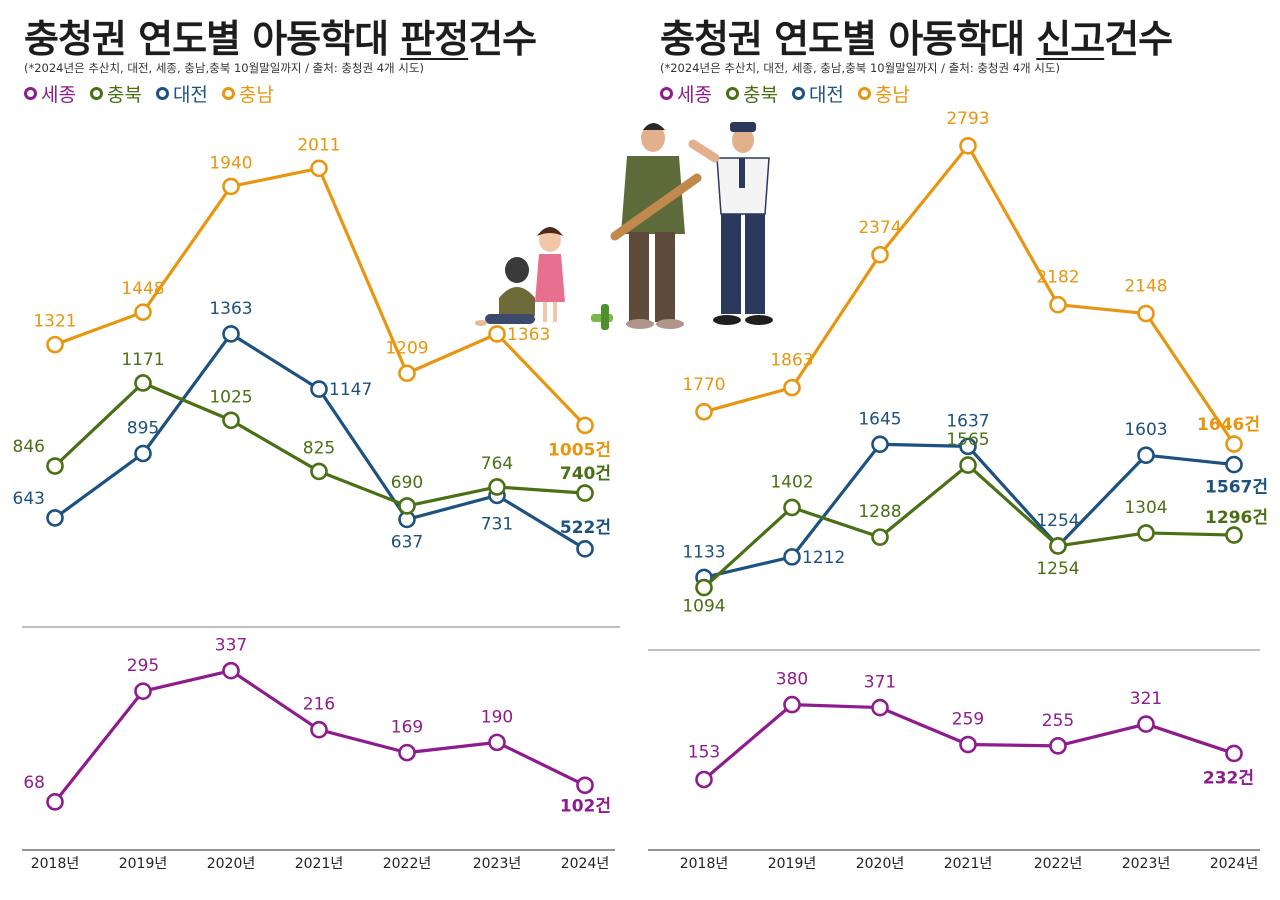  I want to click on data-label-sejong: 321, so click(1146, 699).